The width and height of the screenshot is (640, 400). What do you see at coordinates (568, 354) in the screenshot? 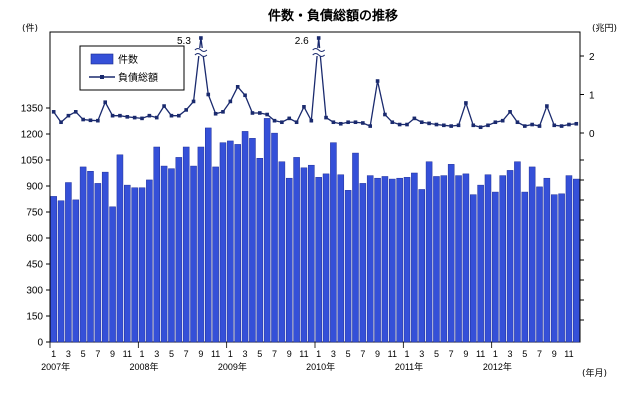
I see `x-month-label: 11` at bounding box center [568, 354].